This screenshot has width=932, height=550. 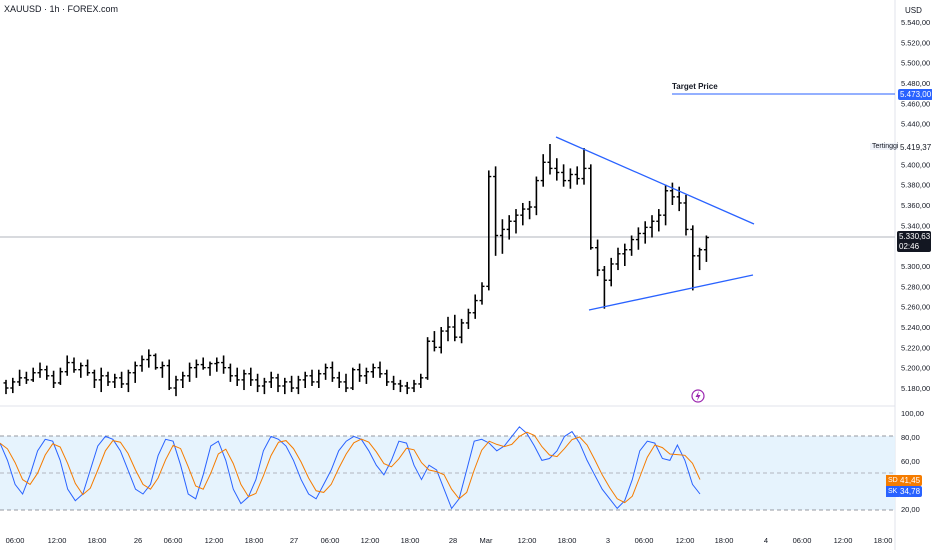 I want to click on lightning-icon, so click(x=698, y=396).